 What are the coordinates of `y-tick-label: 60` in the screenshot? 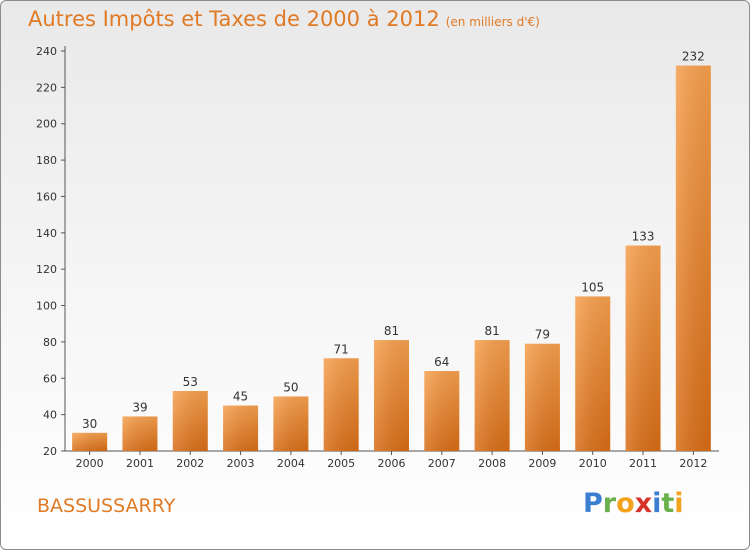 It's located at (50, 378).